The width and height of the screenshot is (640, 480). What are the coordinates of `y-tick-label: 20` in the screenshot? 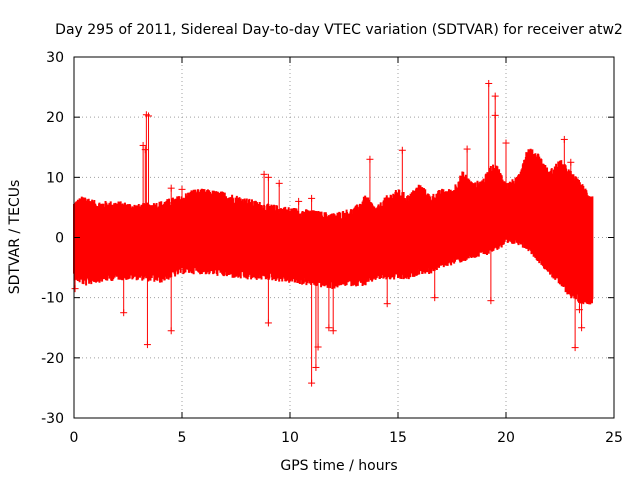 It's located at (55, 118).